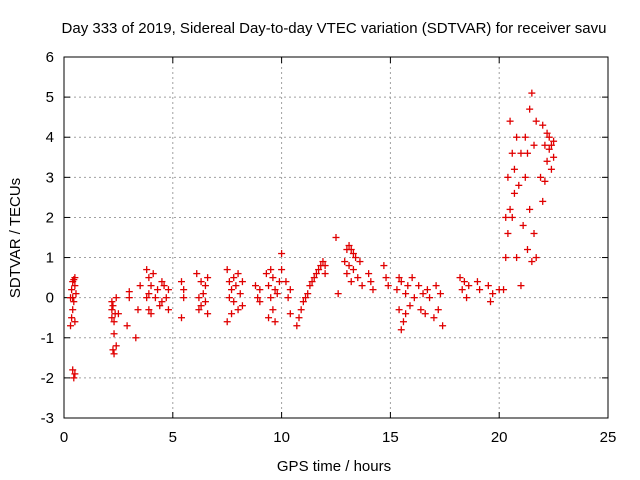  I want to click on y-axis-label: SDTVAR / TECUs, so click(15, 238).